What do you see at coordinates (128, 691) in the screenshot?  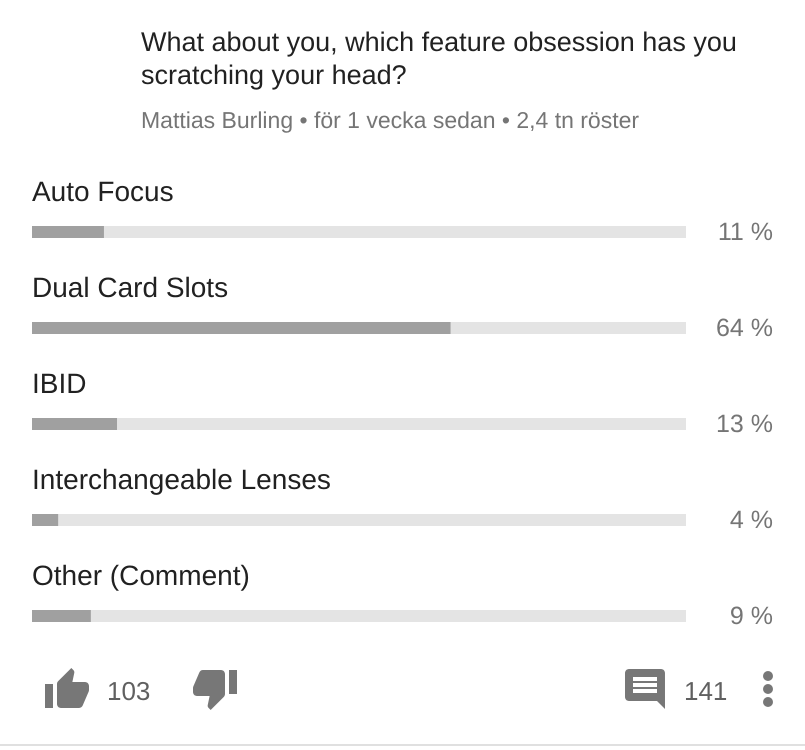 I see `text: 103` at bounding box center [128, 691].